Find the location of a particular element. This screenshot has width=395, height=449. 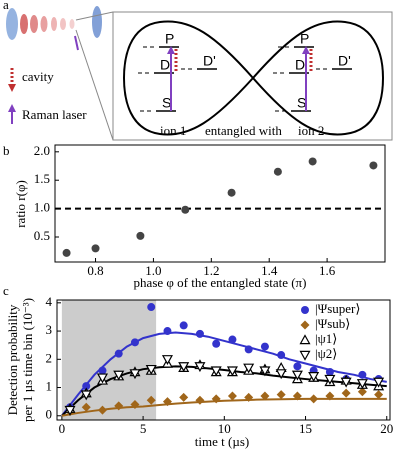

x-tick-label: 1.6 is located at coordinates (327, 270).